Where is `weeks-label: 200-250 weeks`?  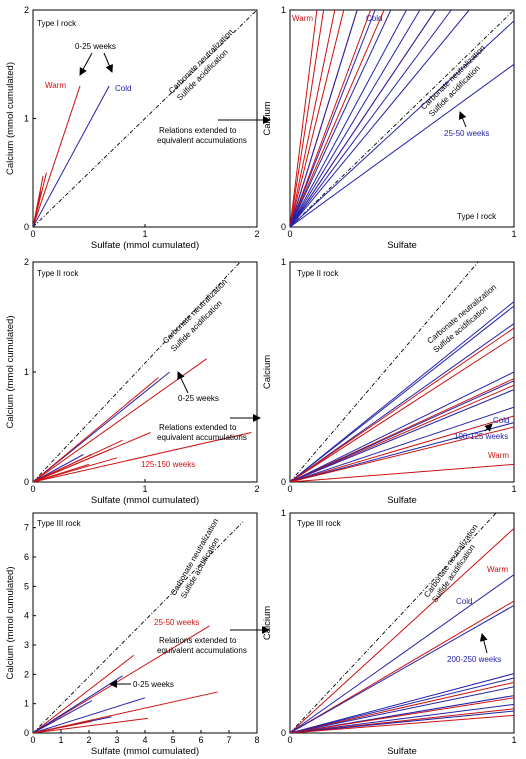
weeks-label: 200-250 weeks is located at coordinates (474, 659).